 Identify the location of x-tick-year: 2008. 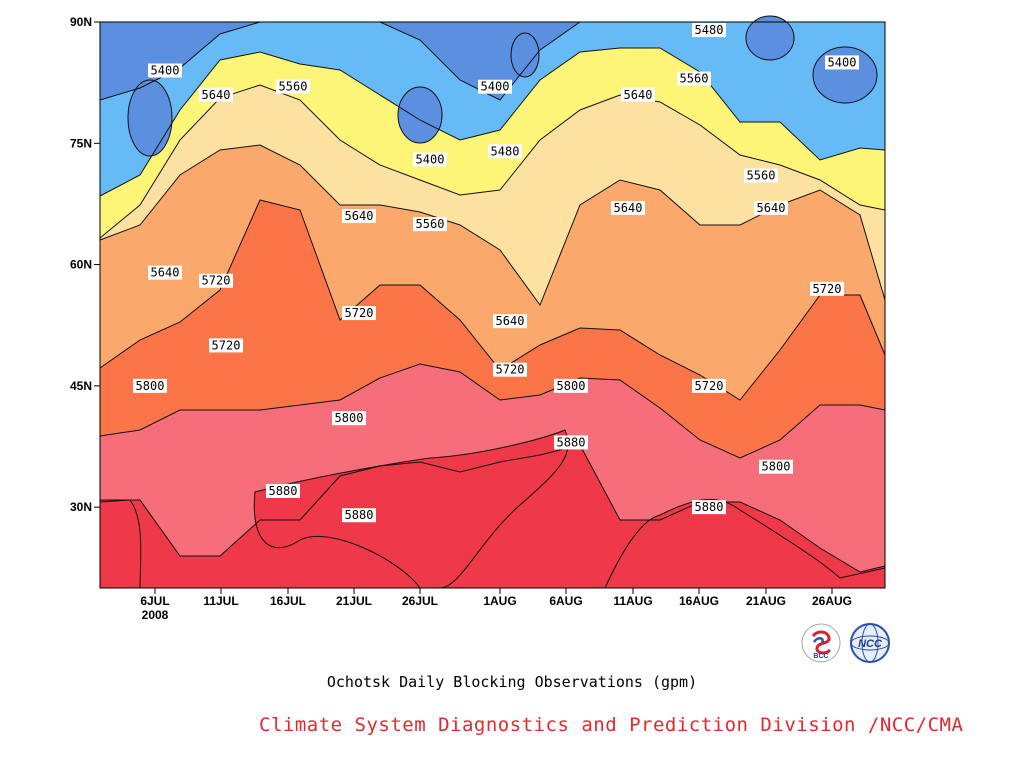
(155, 615).